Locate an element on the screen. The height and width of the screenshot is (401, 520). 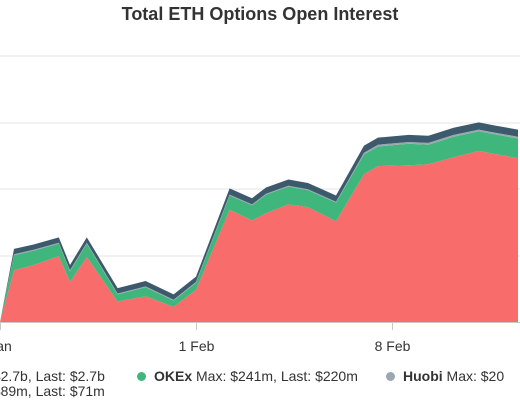
x-tick-label-3: 8 Feb is located at coordinates (393, 346).